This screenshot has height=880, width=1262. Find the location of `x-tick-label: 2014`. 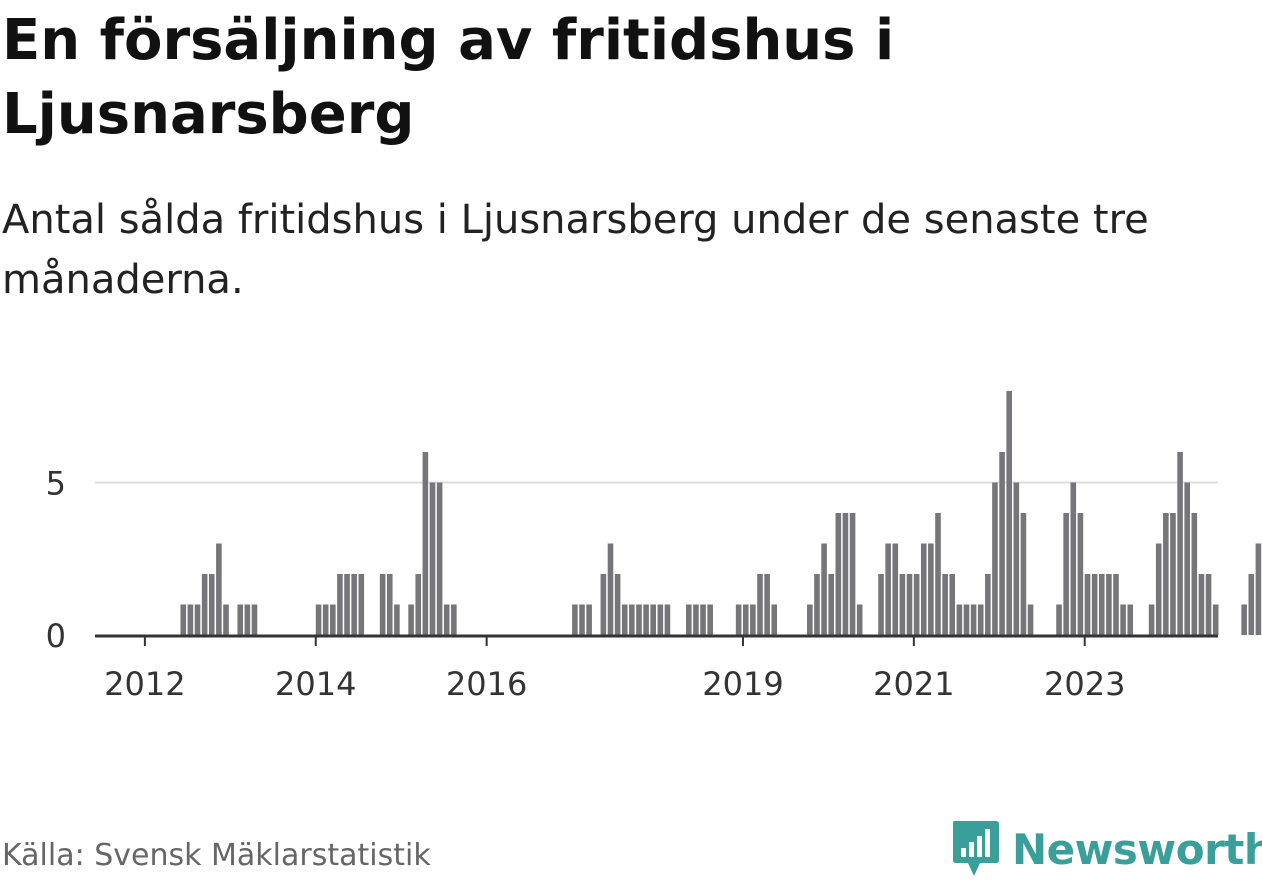

x-tick-label: 2014 is located at coordinates (315, 684).